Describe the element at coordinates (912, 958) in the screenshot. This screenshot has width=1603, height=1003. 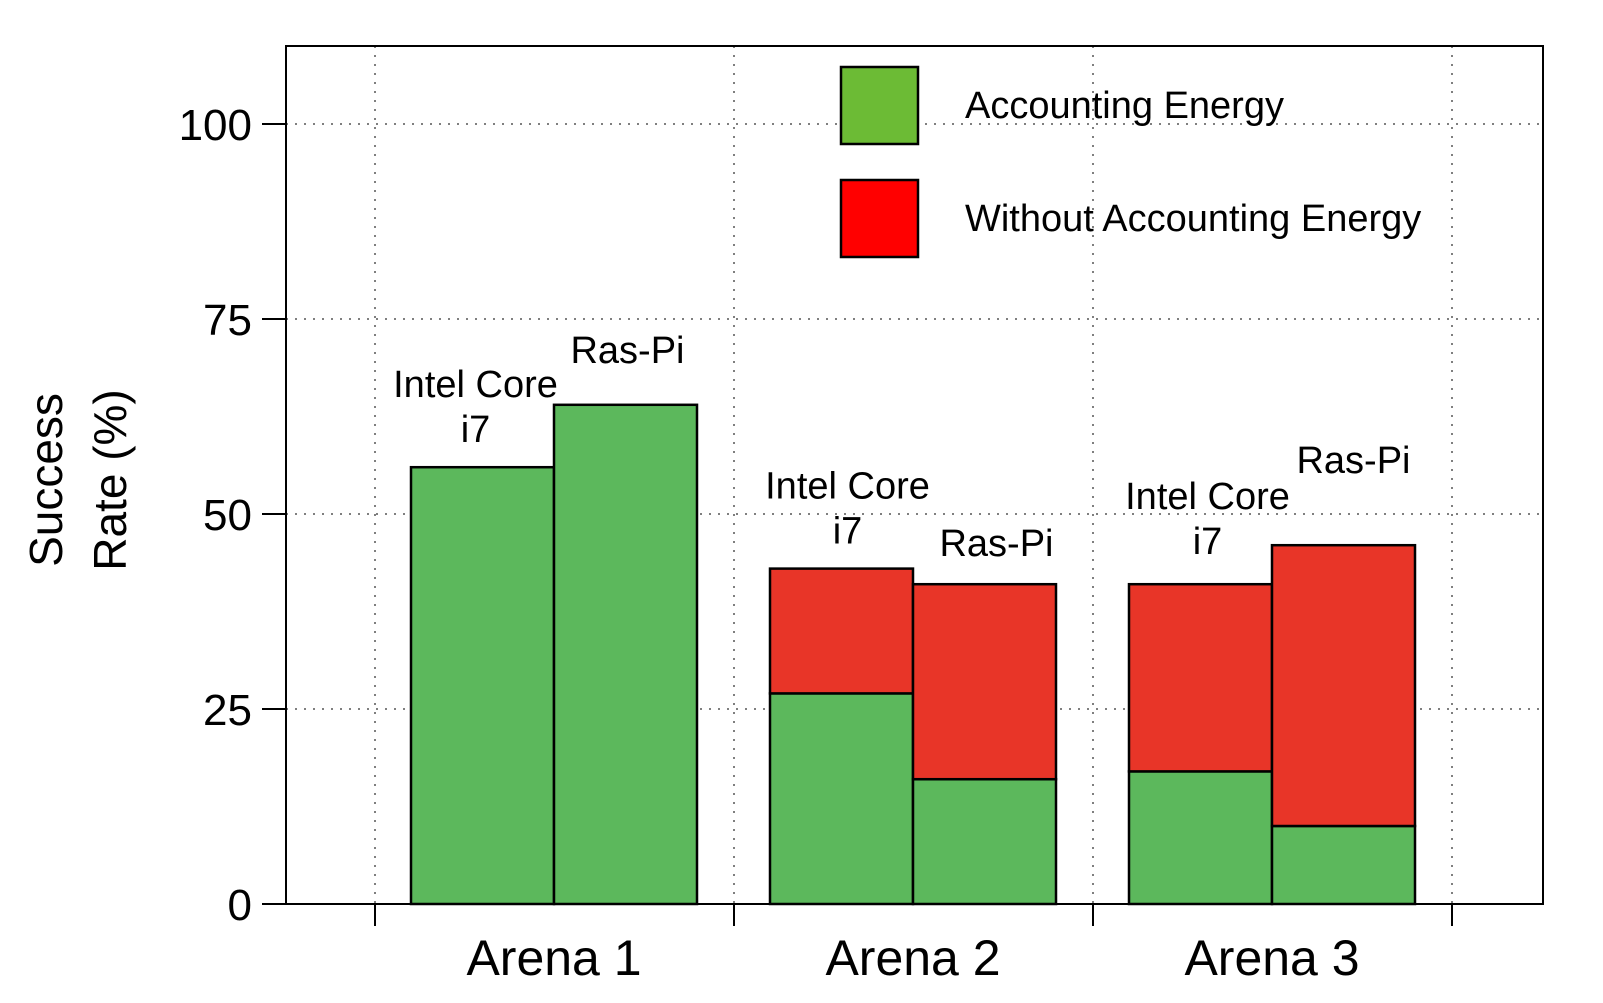
I see `x-category-label: Arena 2` at that location.